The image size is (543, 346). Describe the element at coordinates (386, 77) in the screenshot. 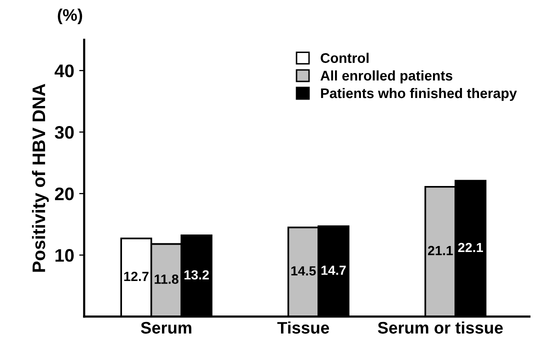

I see `legend-label: All enrolled patients` at that location.